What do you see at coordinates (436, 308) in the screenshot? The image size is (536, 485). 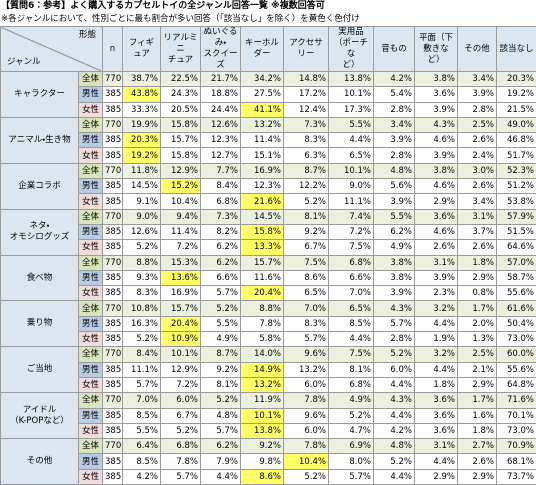 I see `value-cell: 3.2%` at bounding box center [436, 308].